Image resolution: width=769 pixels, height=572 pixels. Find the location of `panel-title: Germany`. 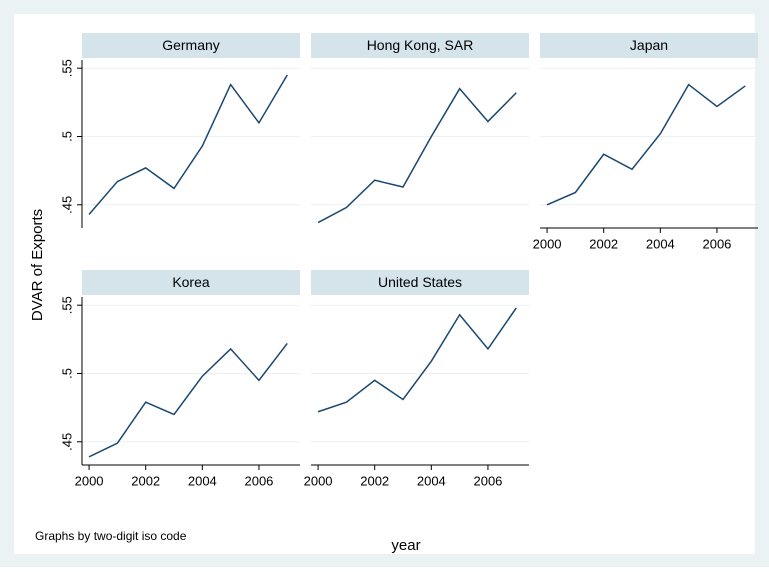

panel-title: Germany is located at coordinates (191, 45).